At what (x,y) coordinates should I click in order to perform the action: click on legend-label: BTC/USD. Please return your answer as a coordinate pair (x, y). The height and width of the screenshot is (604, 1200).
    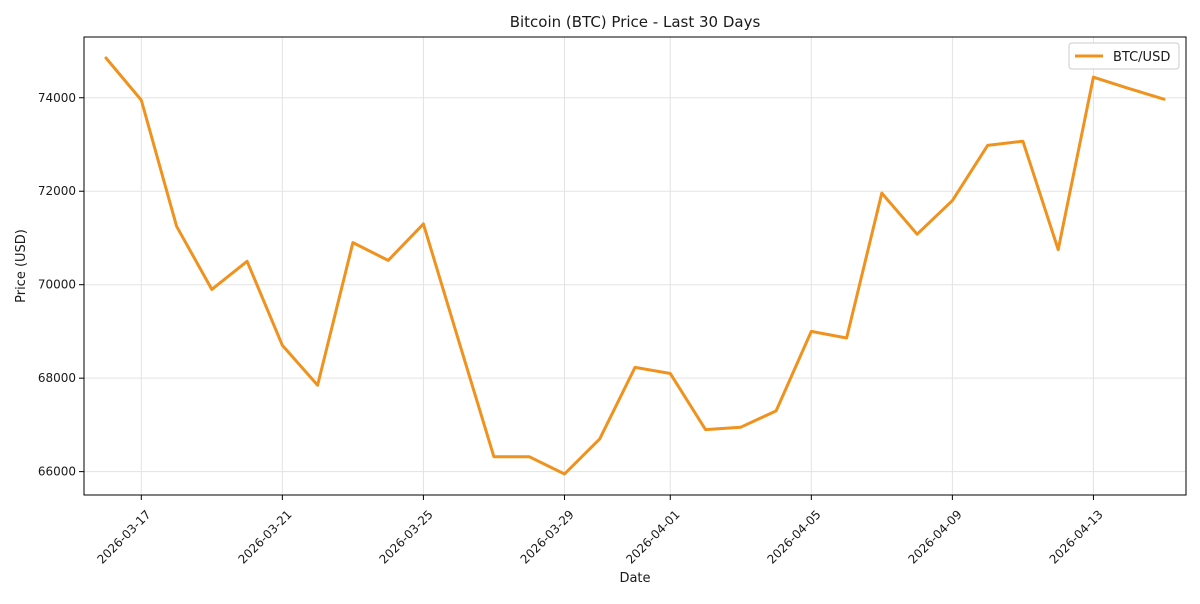
    Looking at the image, I should click on (1141, 57).